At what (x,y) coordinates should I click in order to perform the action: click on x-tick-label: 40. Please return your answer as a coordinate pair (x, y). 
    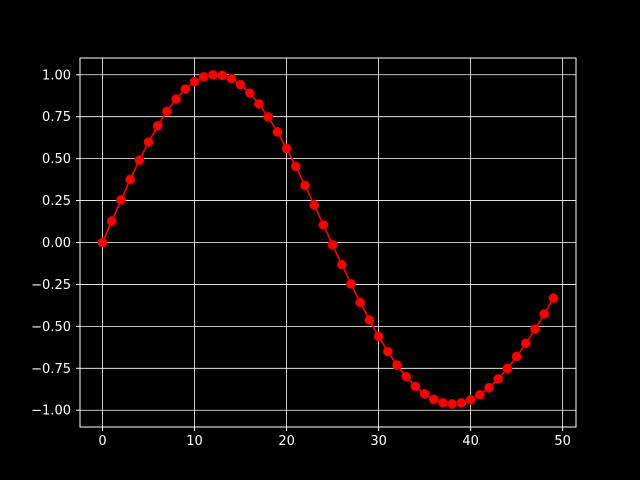
    Looking at the image, I should click on (470, 441).